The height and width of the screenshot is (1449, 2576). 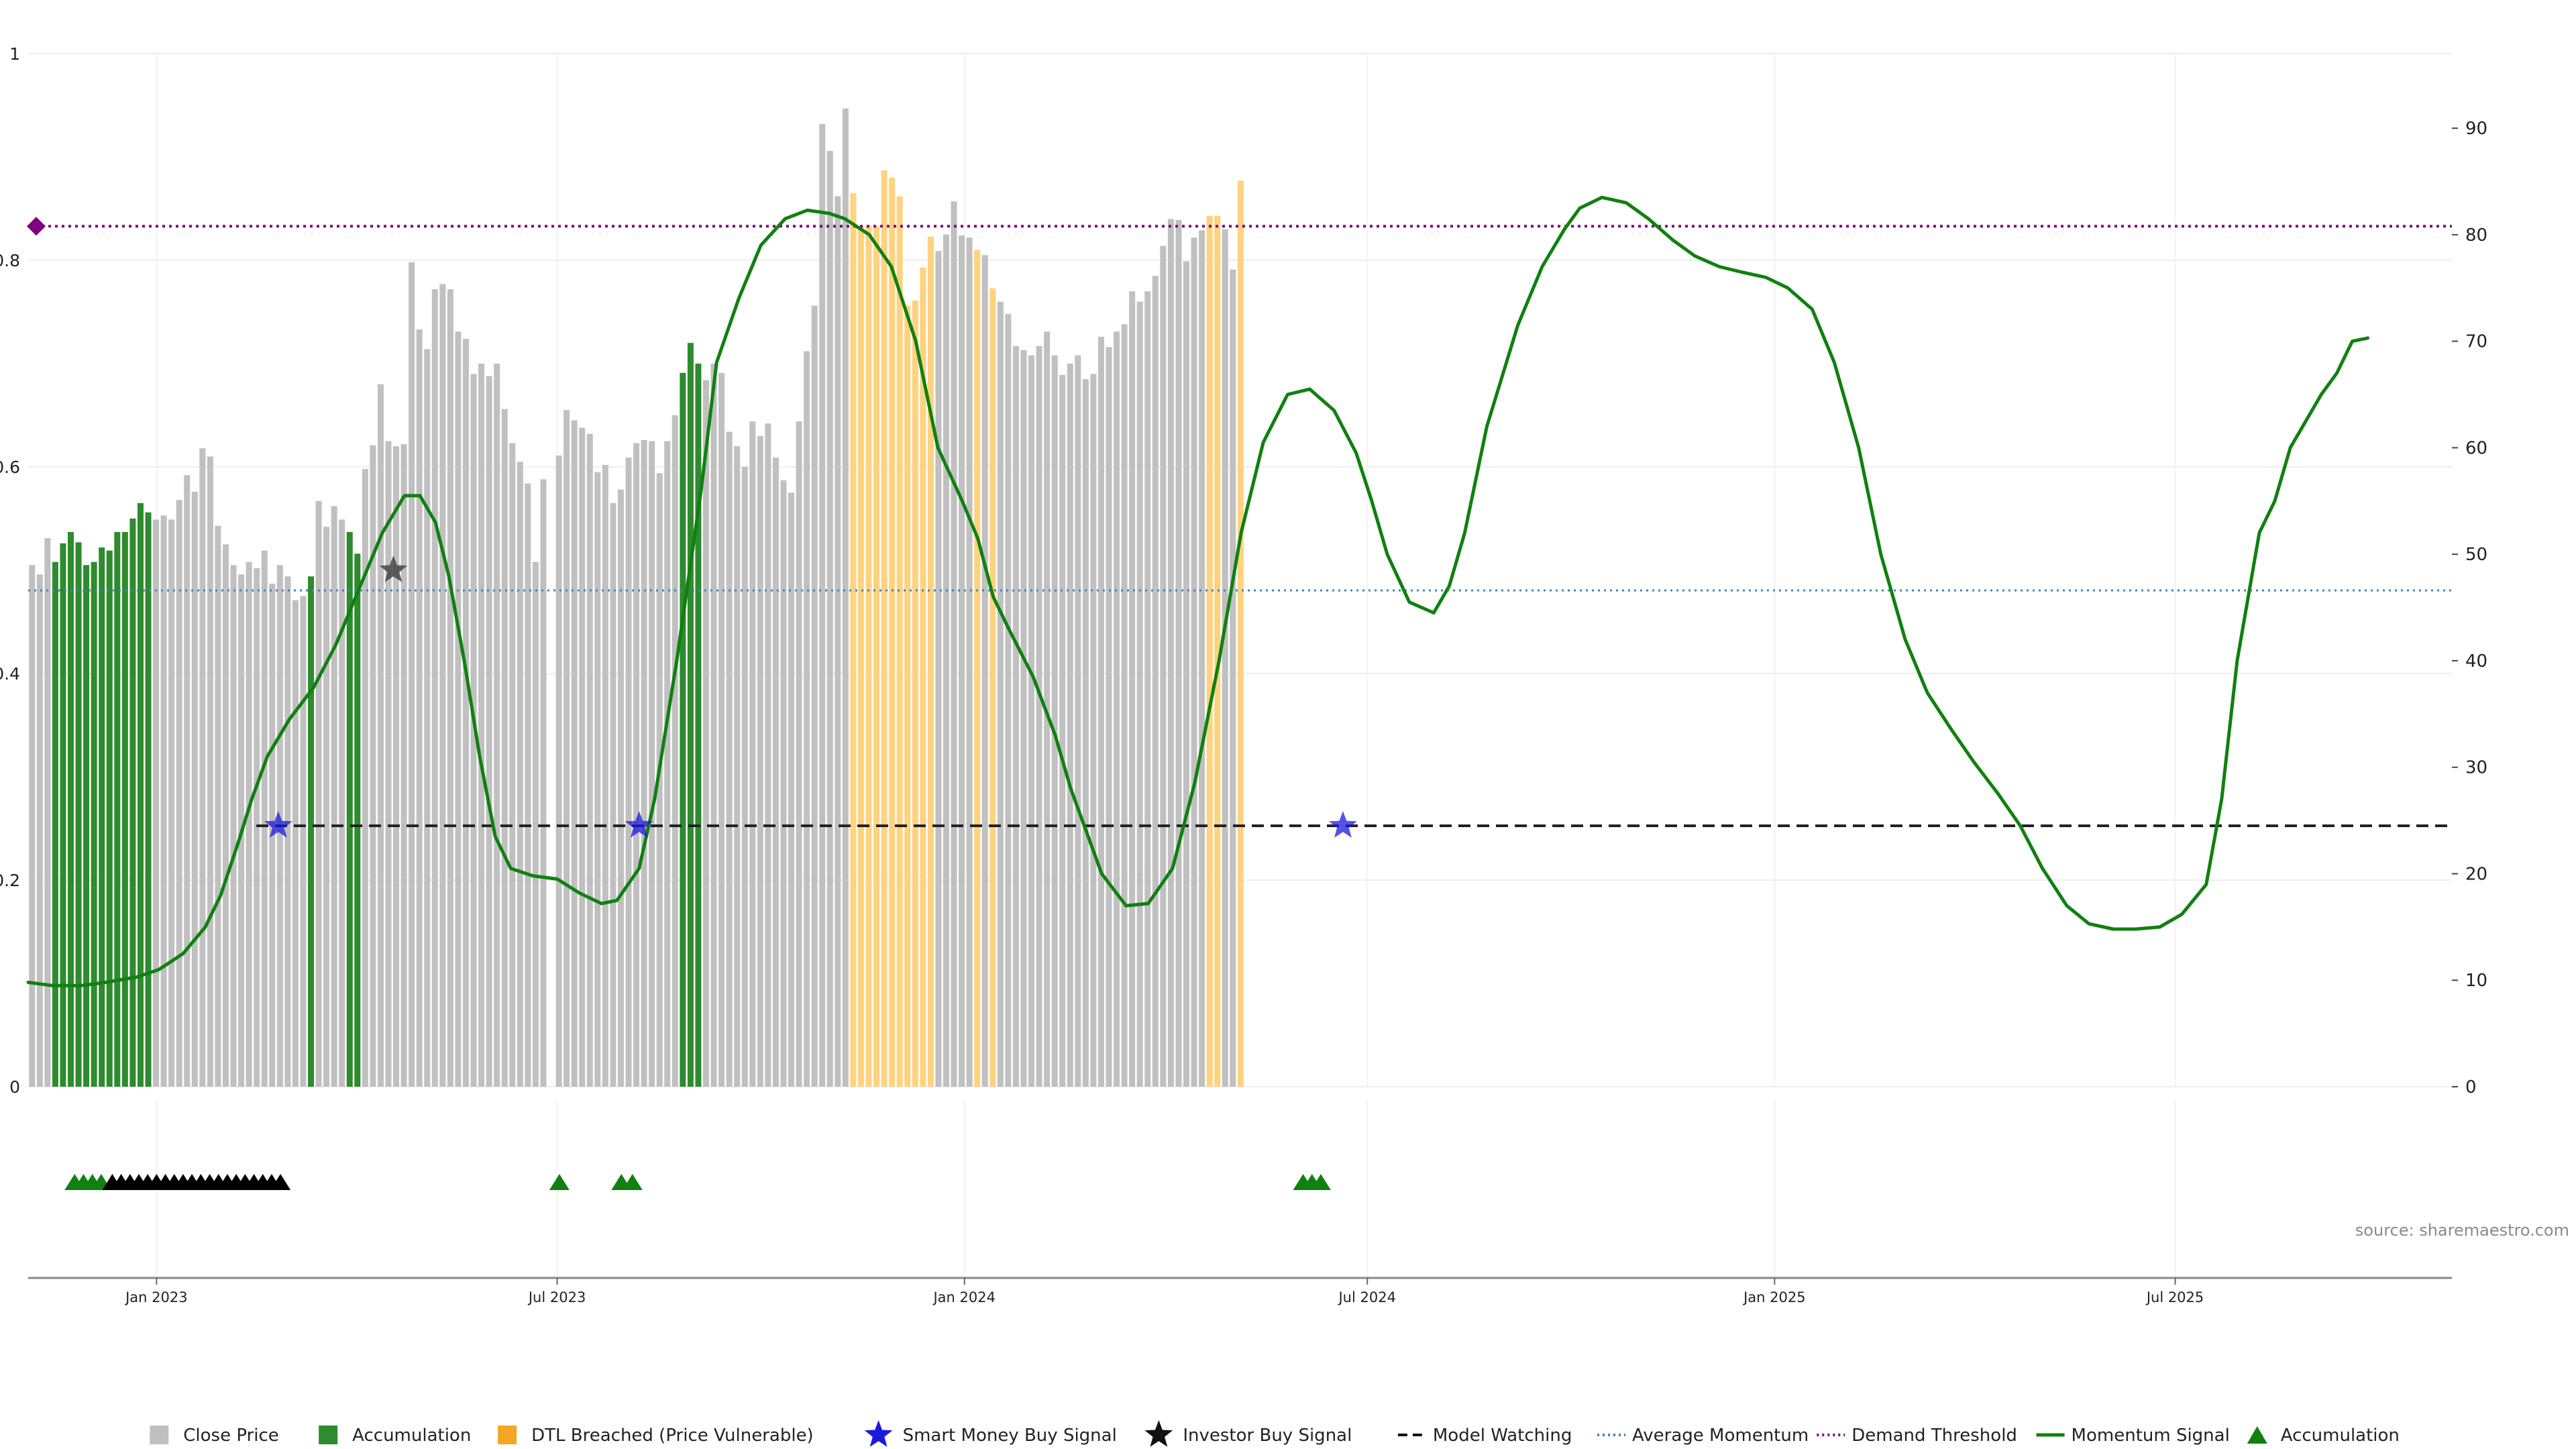 I want to click on source-label: source: sharemaestro.com, so click(x=2462, y=1230).